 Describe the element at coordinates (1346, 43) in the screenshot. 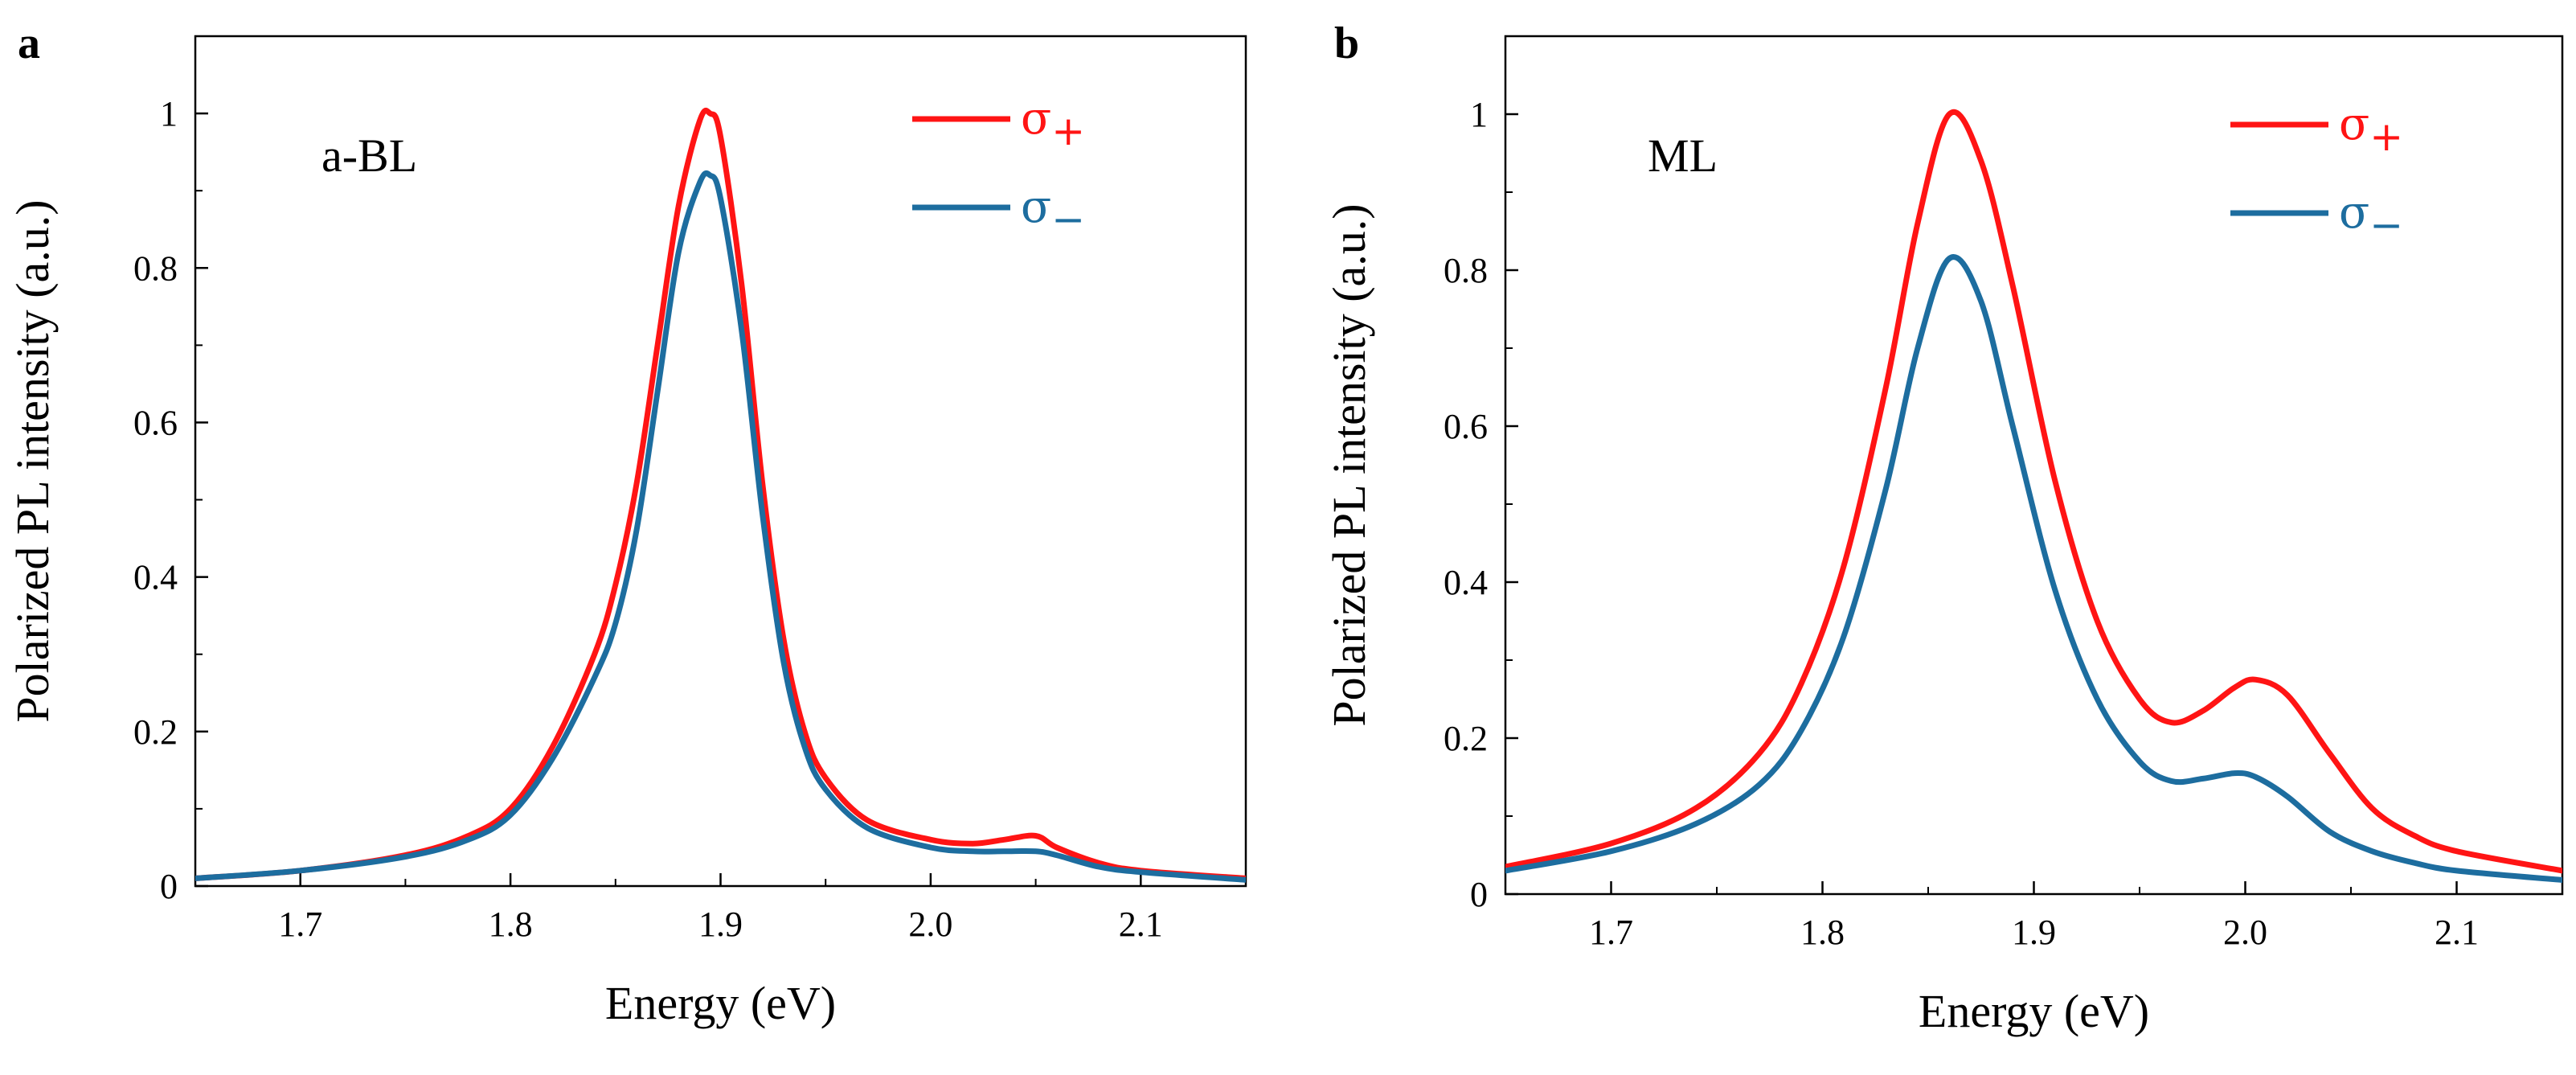

I see `panel-letter-b: b` at that location.